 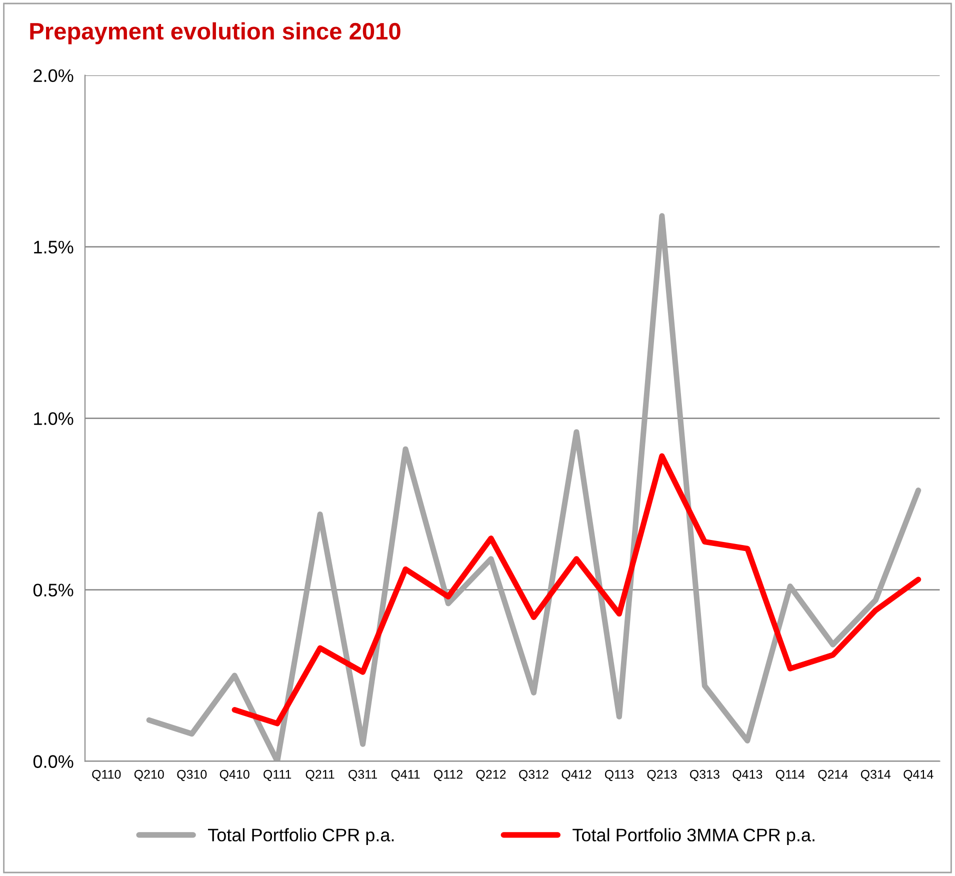 What do you see at coordinates (301, 836) in the screenshot?
I see `legend-label: Total Portfolio CPR p.a.` at bounding box center [301, 836].